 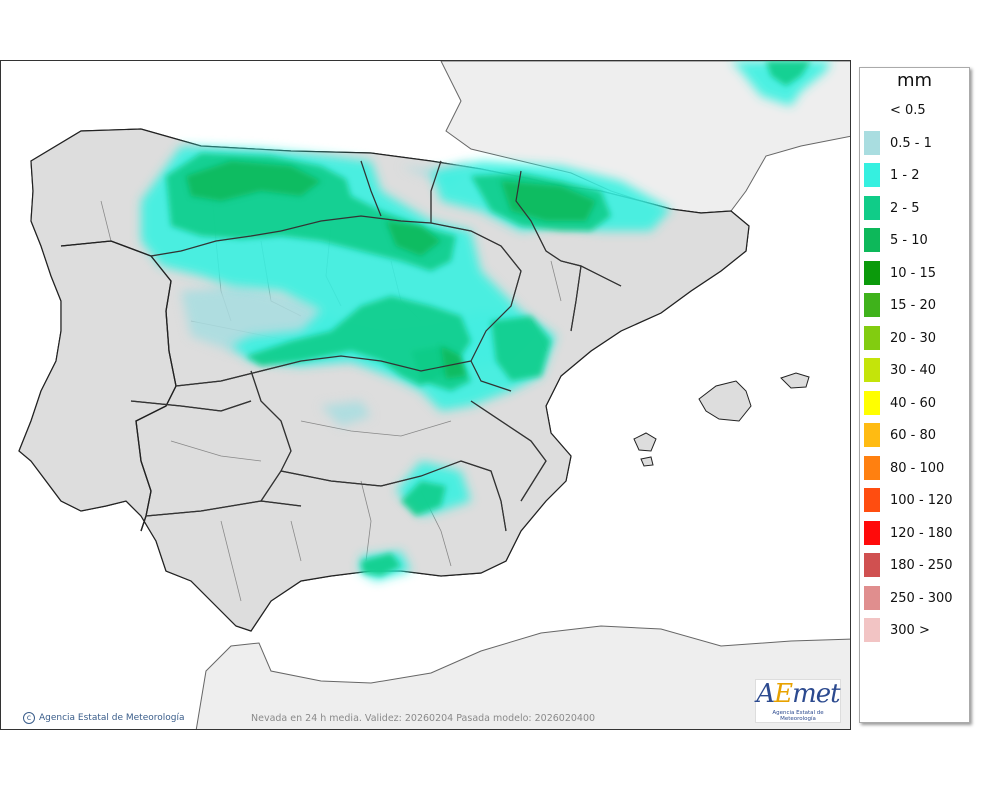 I want to click on aemet-logo-subtext: Agencia Estatal de Meteorología, so click(x=798, y=716).